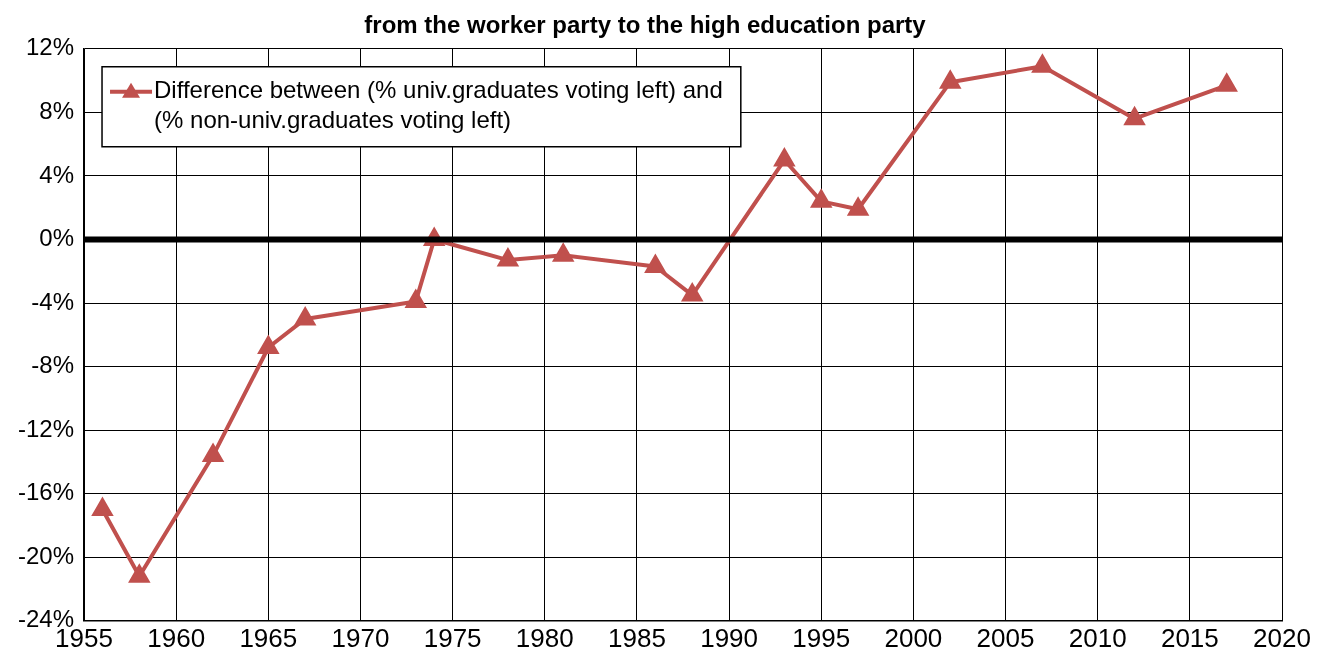 The height and width of the screenshot is (667, 1330). Describe the element at coordinates (1282, 637) in the screenshot. I see `x-tick-label: 2020` at that location.